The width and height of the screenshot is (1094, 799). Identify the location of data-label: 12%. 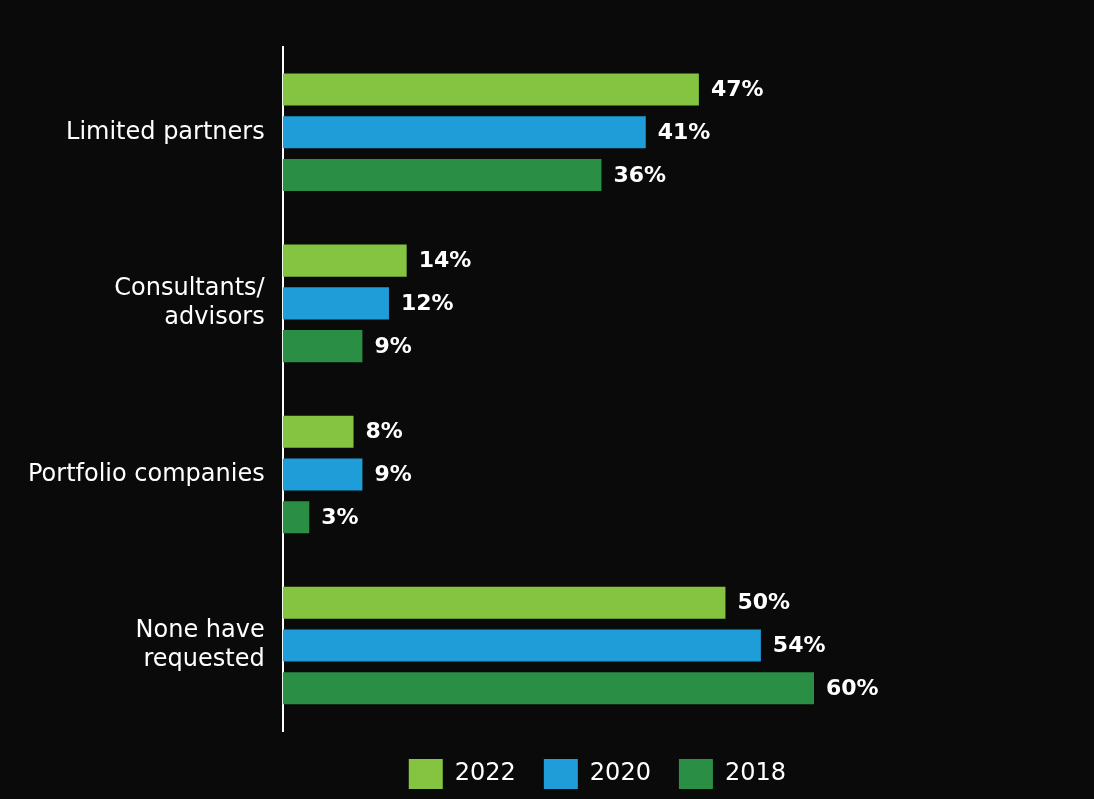
(427, 303).